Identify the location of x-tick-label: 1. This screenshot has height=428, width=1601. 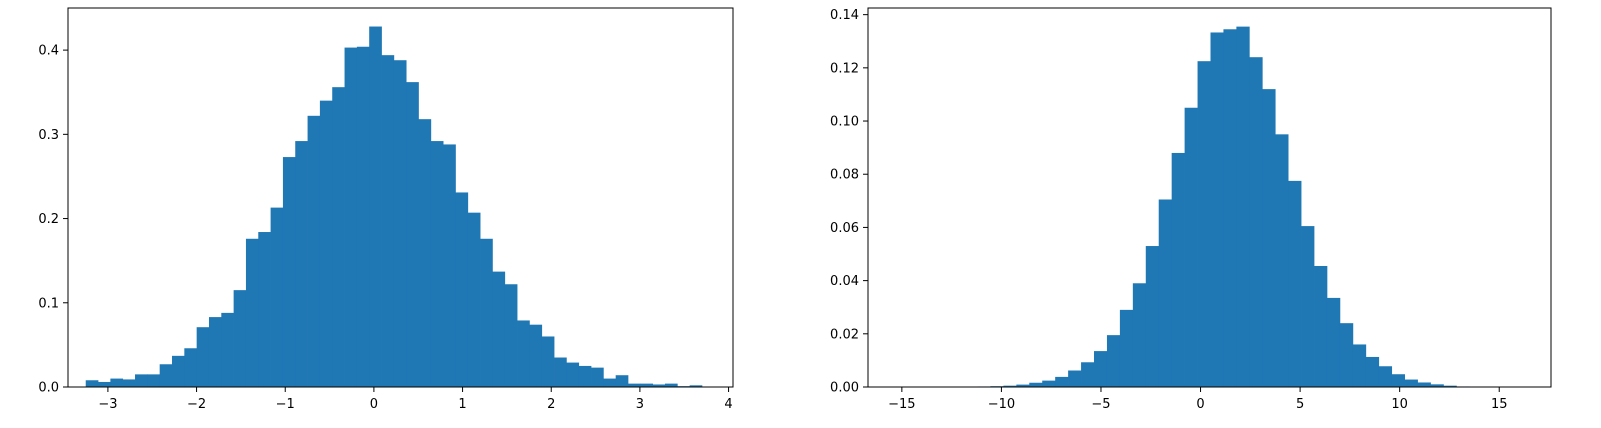
(462, 404).